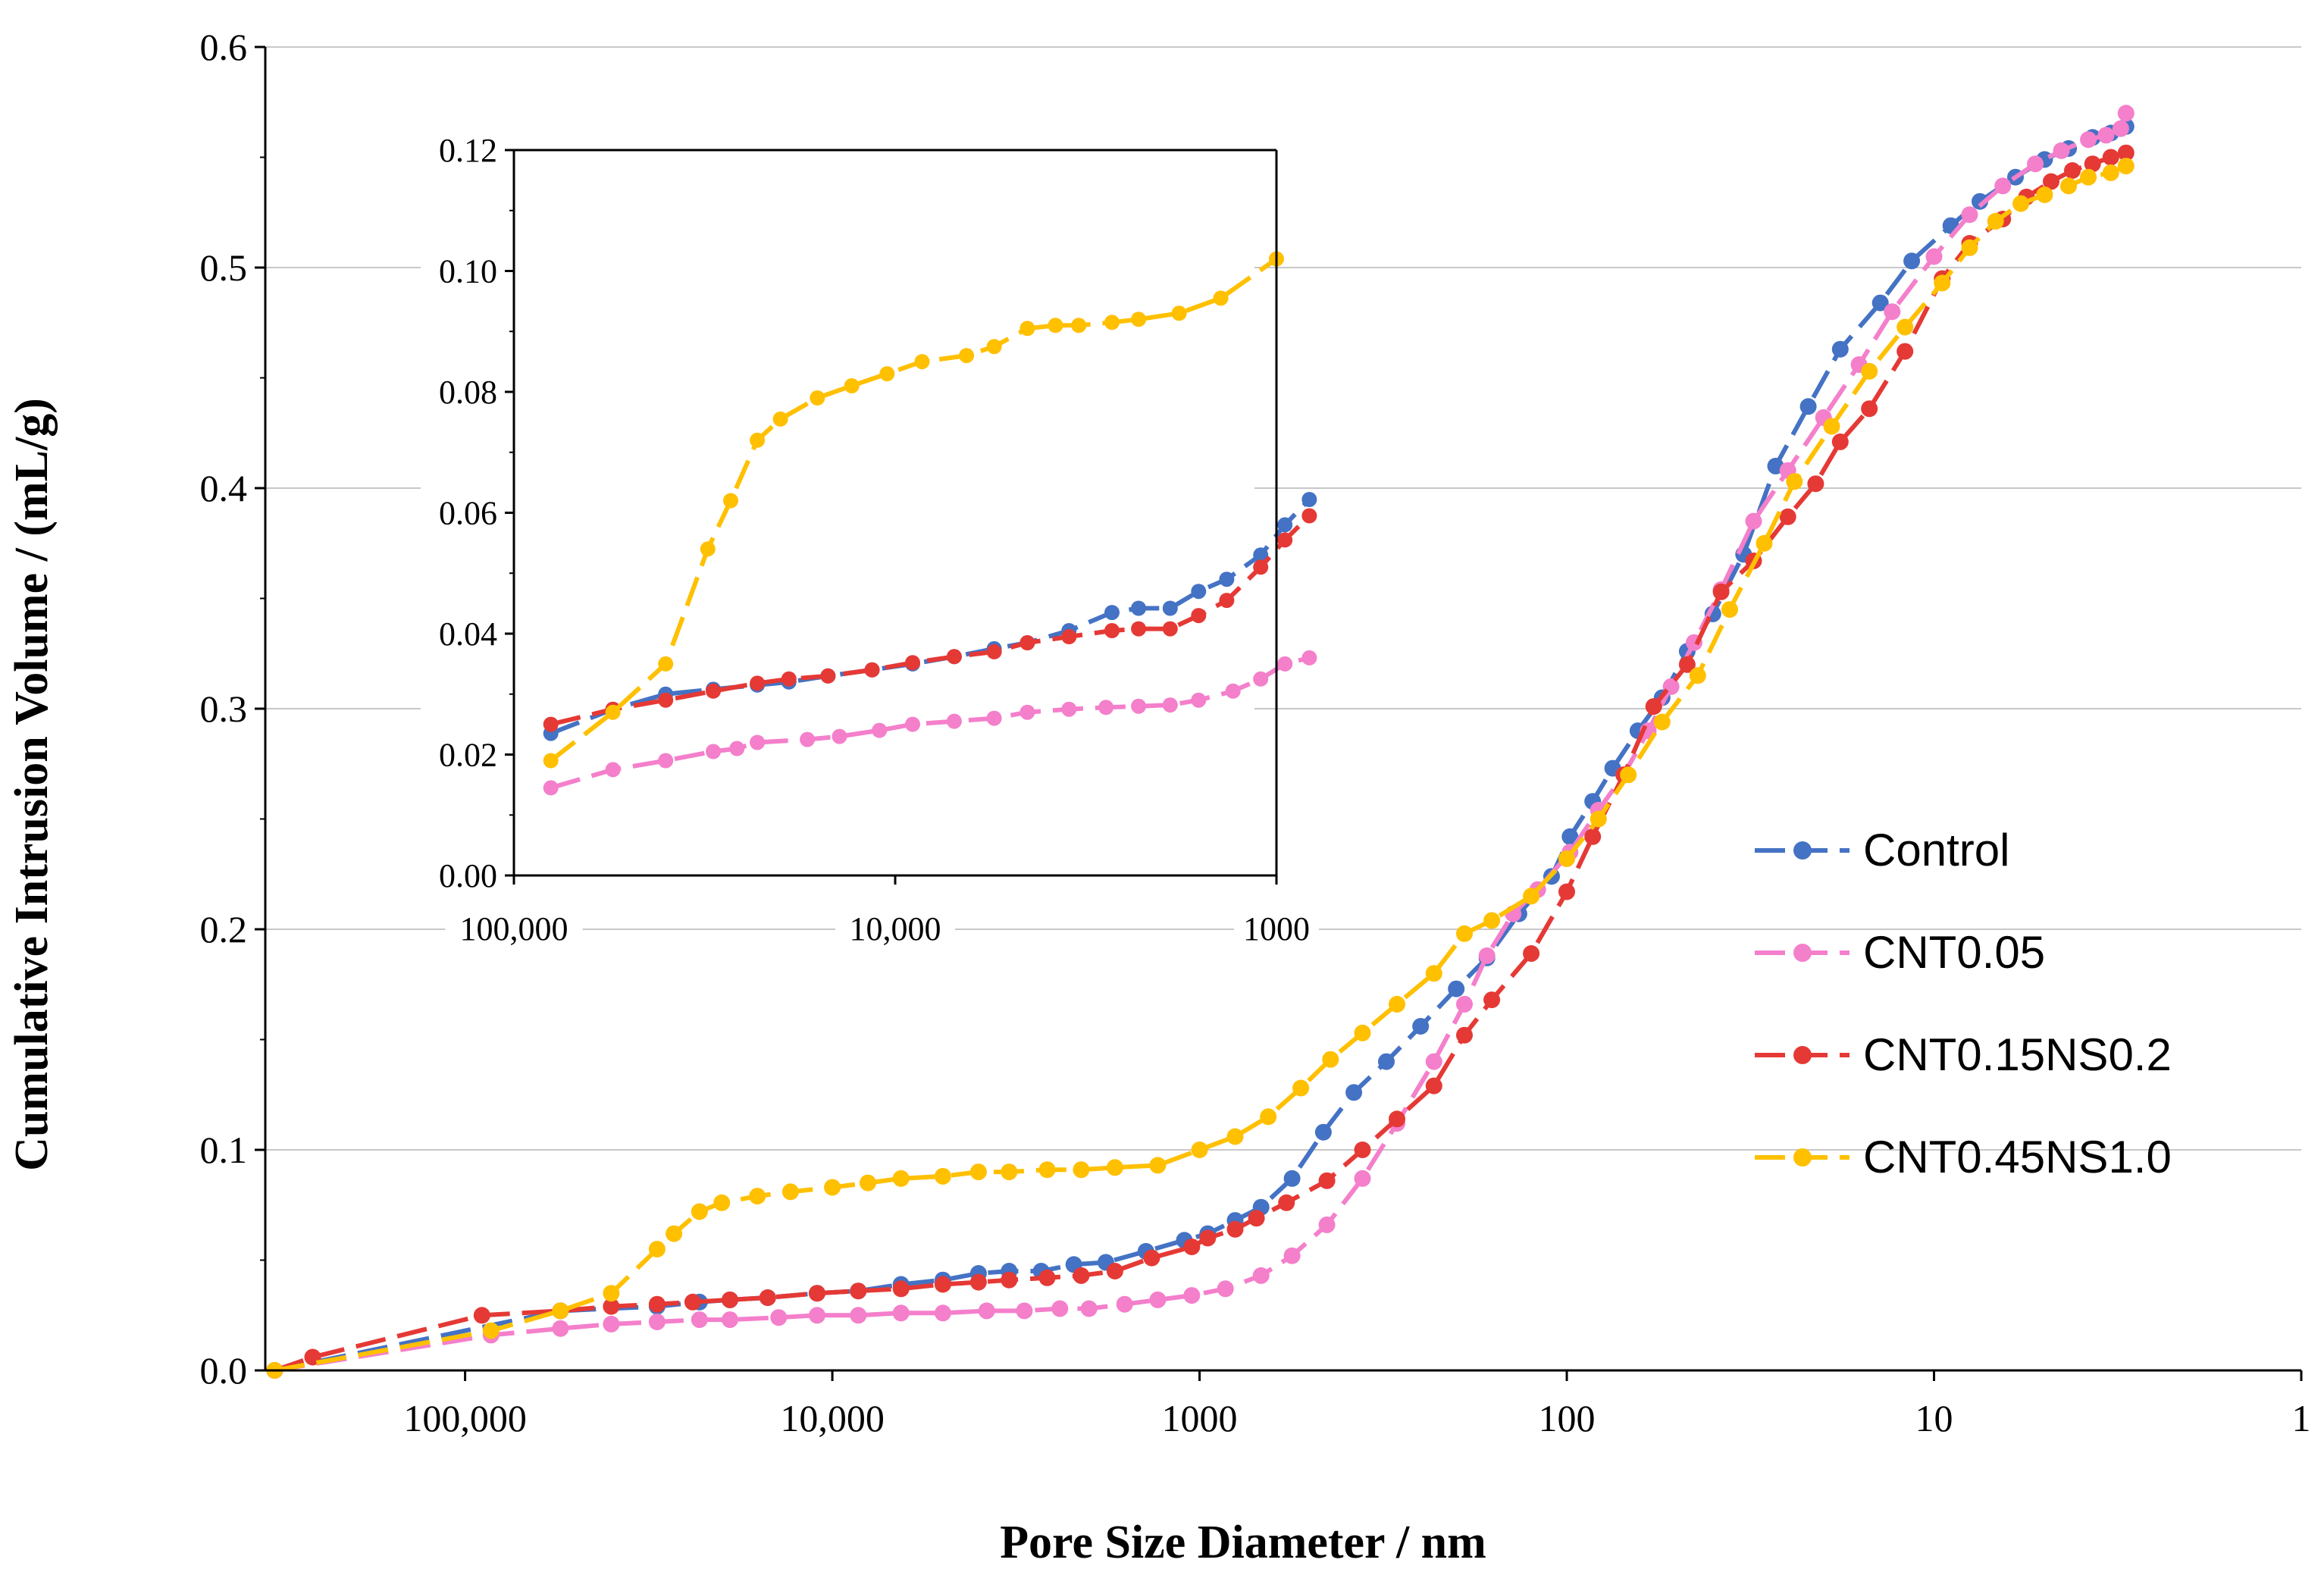  I want to click on main-x-tick-label: 1000, so click(1200, 1418).